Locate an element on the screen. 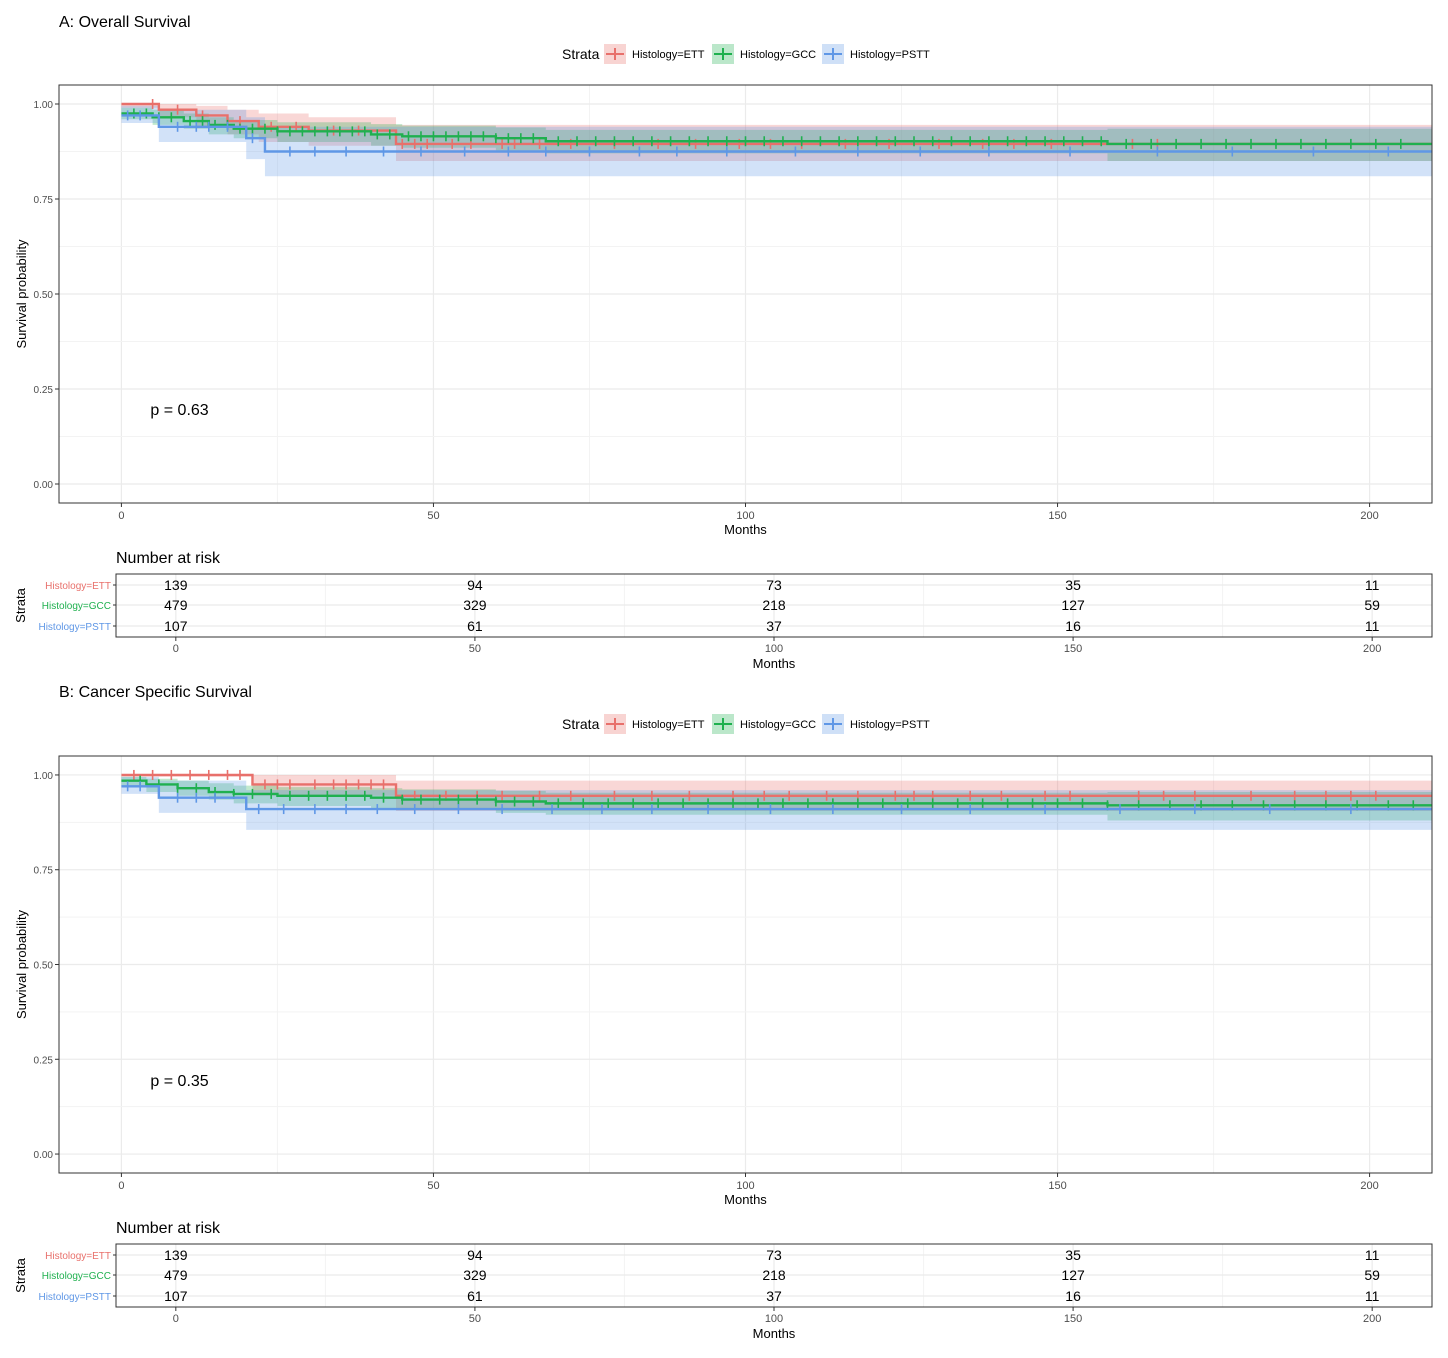 This screenshot has width=1448, height=1358. plot-area is located at coordinates (776, 799).